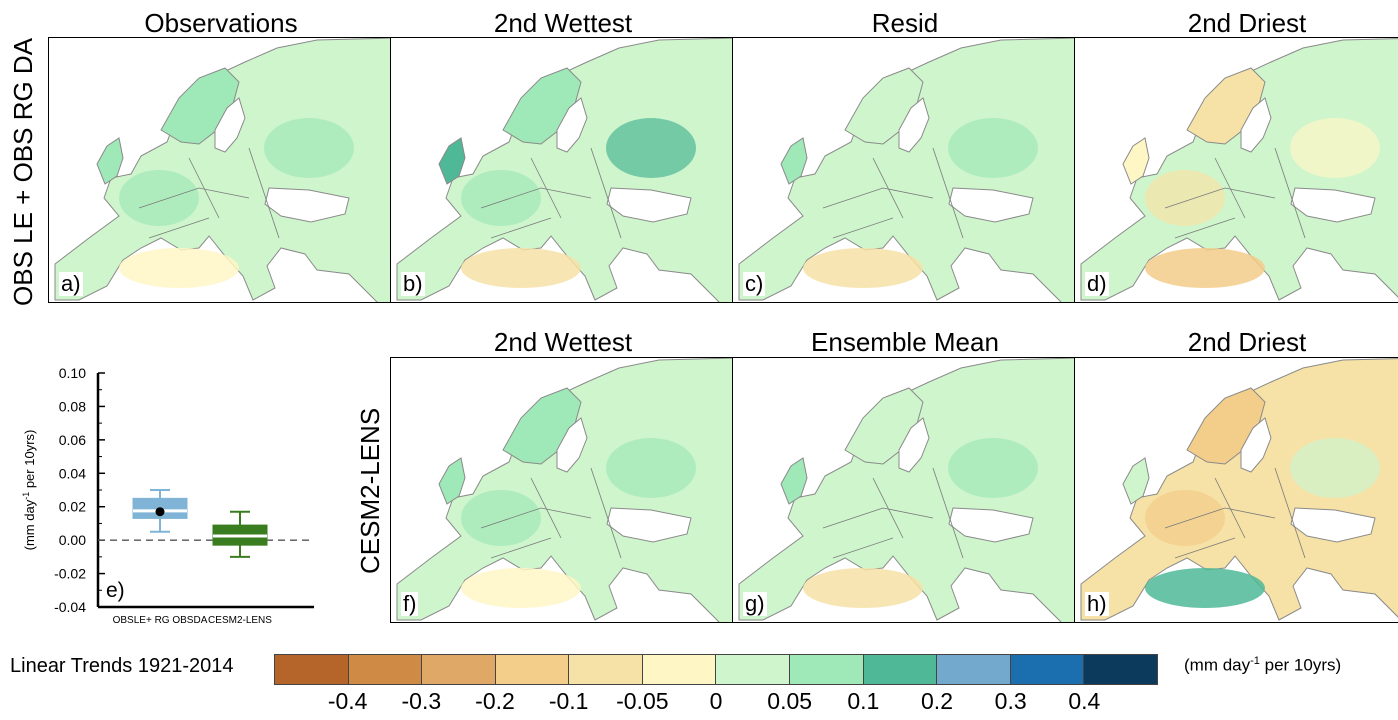 The height and width of the screenshot is (720, 1398). What do you see at coordinates (790, 701) in the screenshot?
I see `colorbar-tick-label: 0.05` at bounding box center [790, 701].